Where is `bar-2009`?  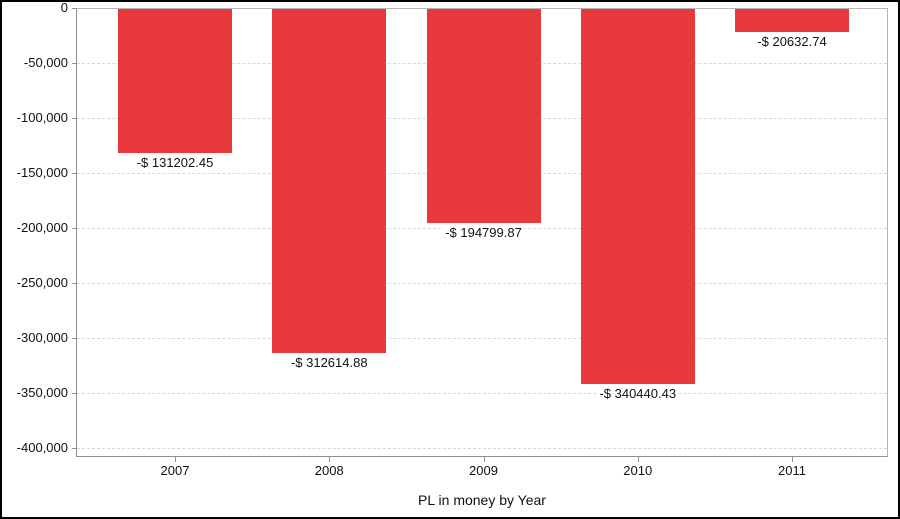 bar-2009 is located at coordinates (483, 116).